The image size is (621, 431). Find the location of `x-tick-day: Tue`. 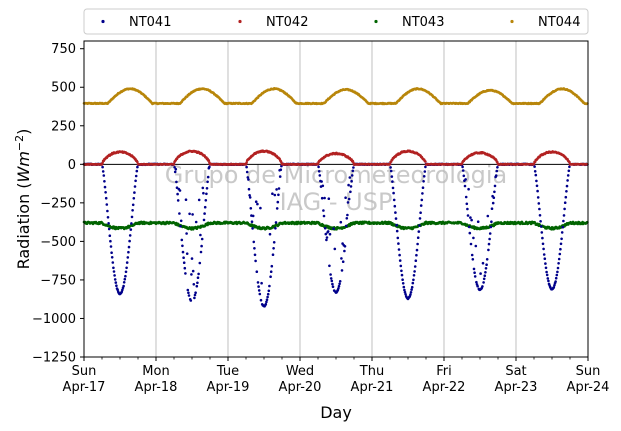

x-tick-day: Tue is located at coordinates (227, 371).